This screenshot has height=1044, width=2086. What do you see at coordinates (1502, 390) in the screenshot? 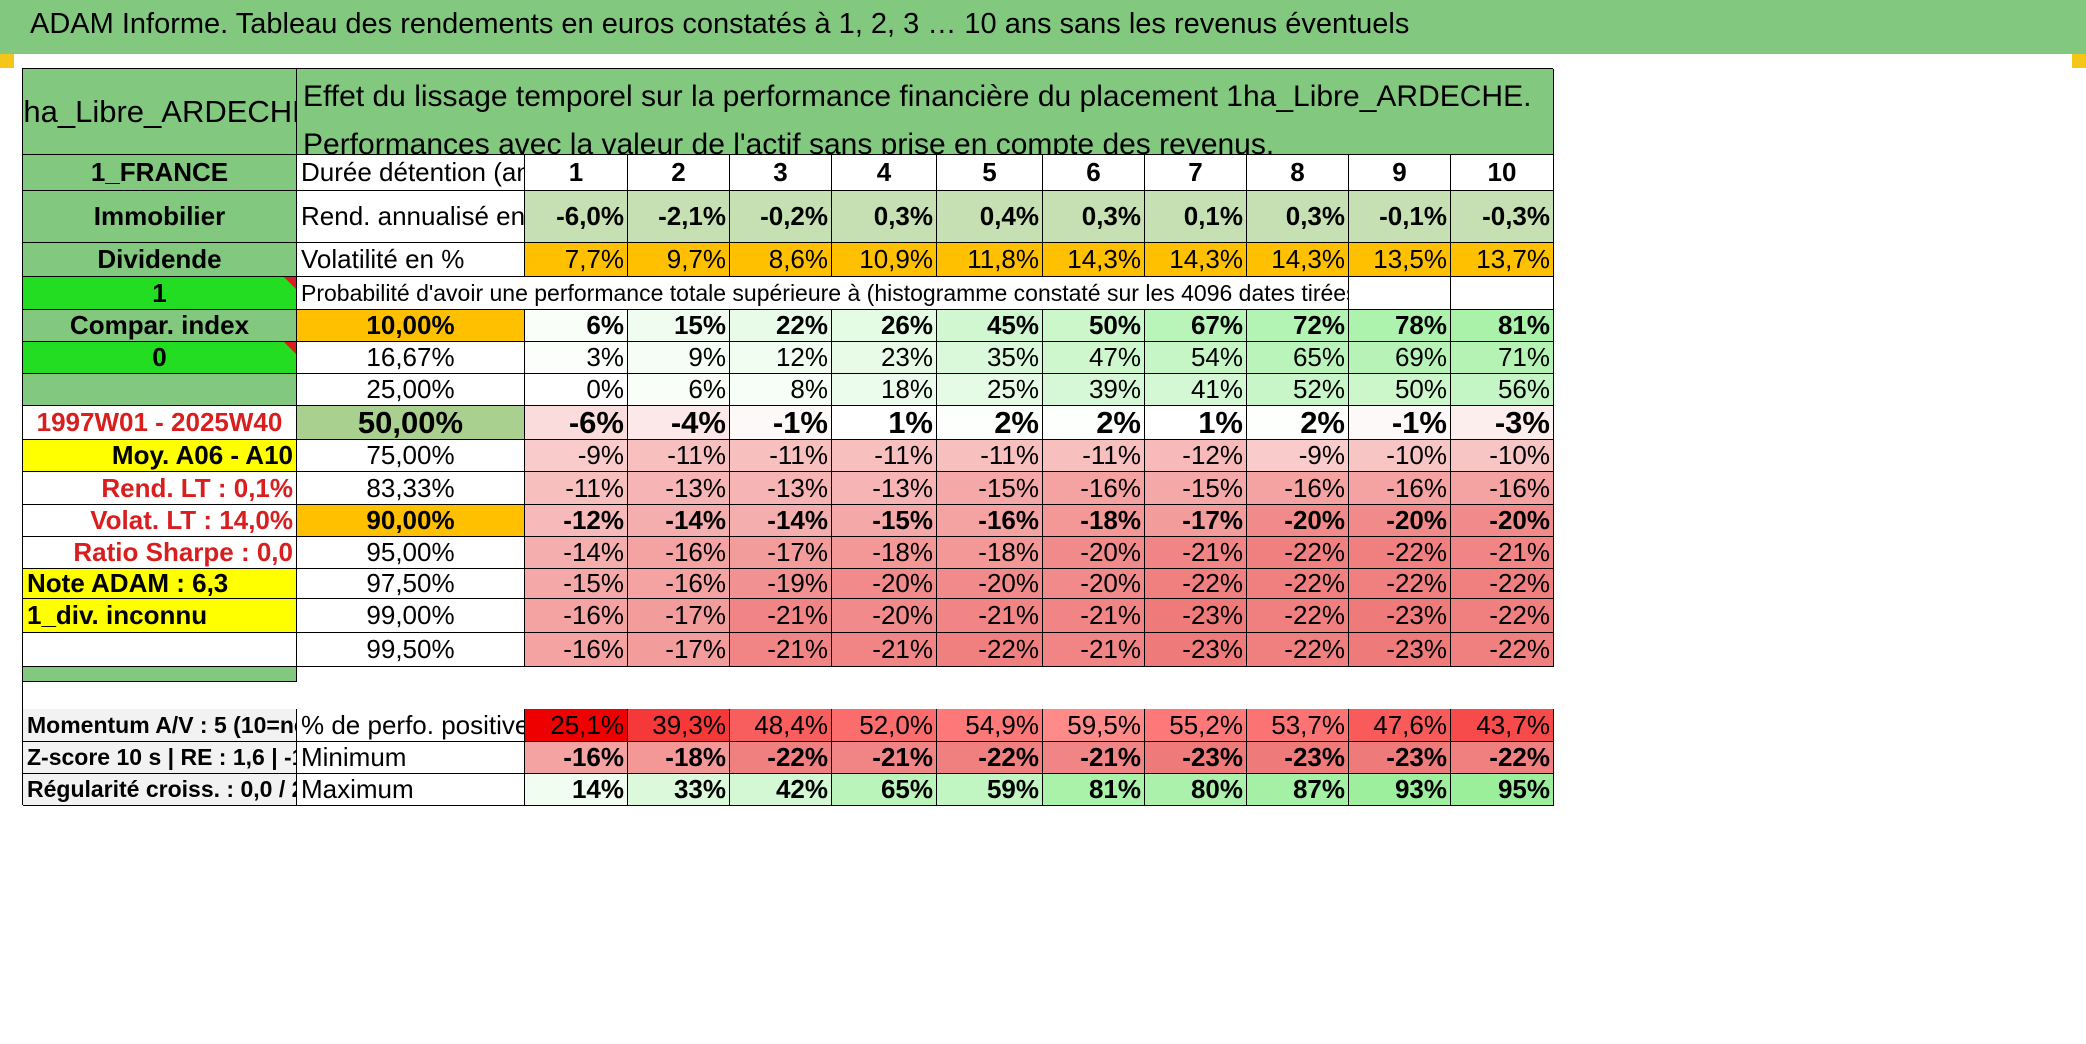
I see `percentile-value: 56%` at bounding box center [1502, 390].